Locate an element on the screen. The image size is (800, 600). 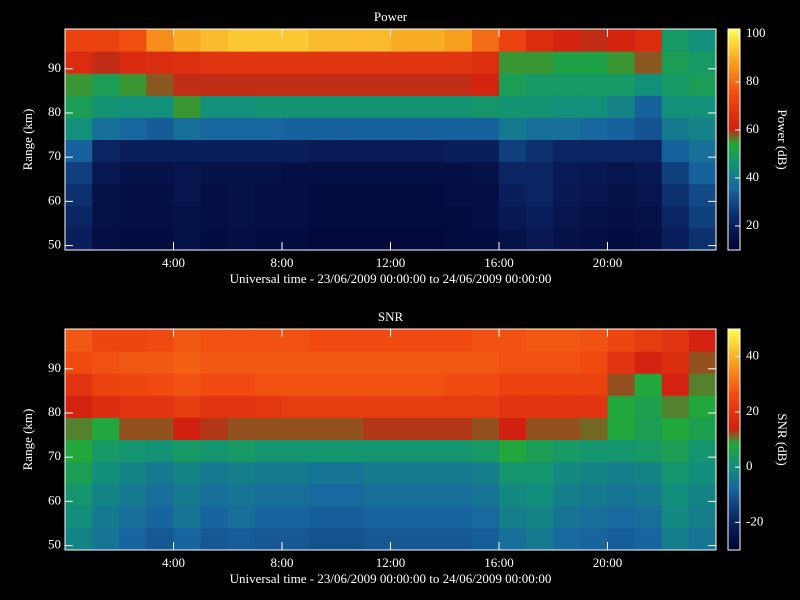
y-tick-label: 90 is located at coordinates (54, 67).